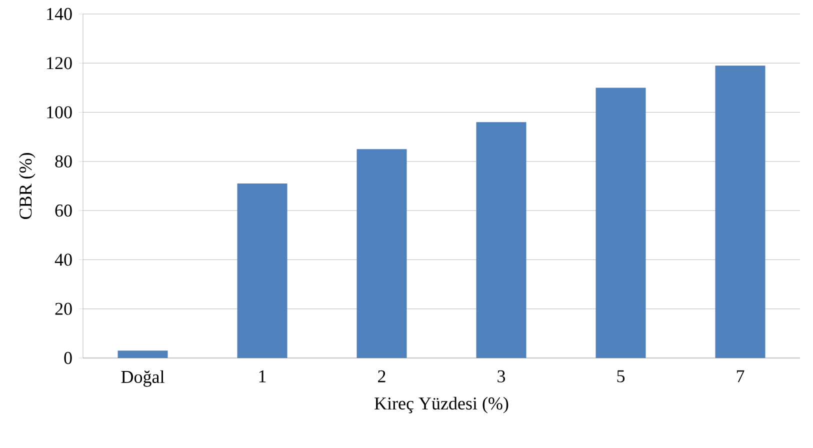 This screenshot has height=448, width=813. I want to click on x-tick-label: 1, so click(262, 376).